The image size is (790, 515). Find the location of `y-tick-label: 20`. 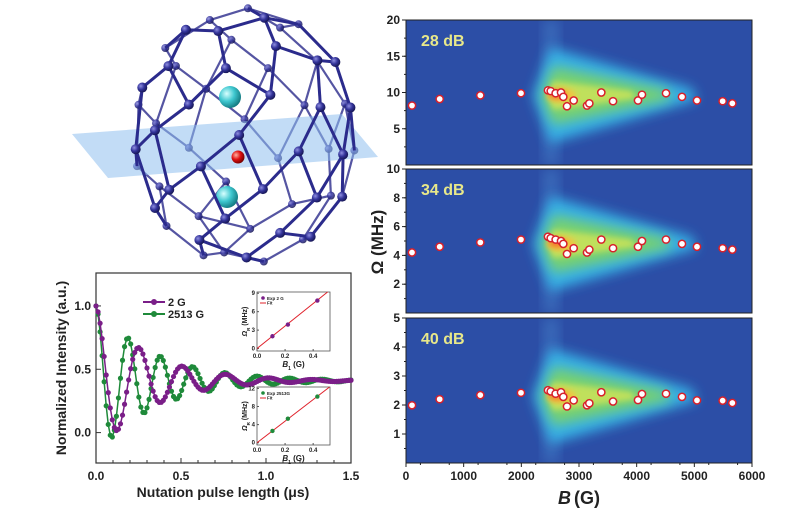

y-tick-label: 20 is located at coordinates (394, 20).